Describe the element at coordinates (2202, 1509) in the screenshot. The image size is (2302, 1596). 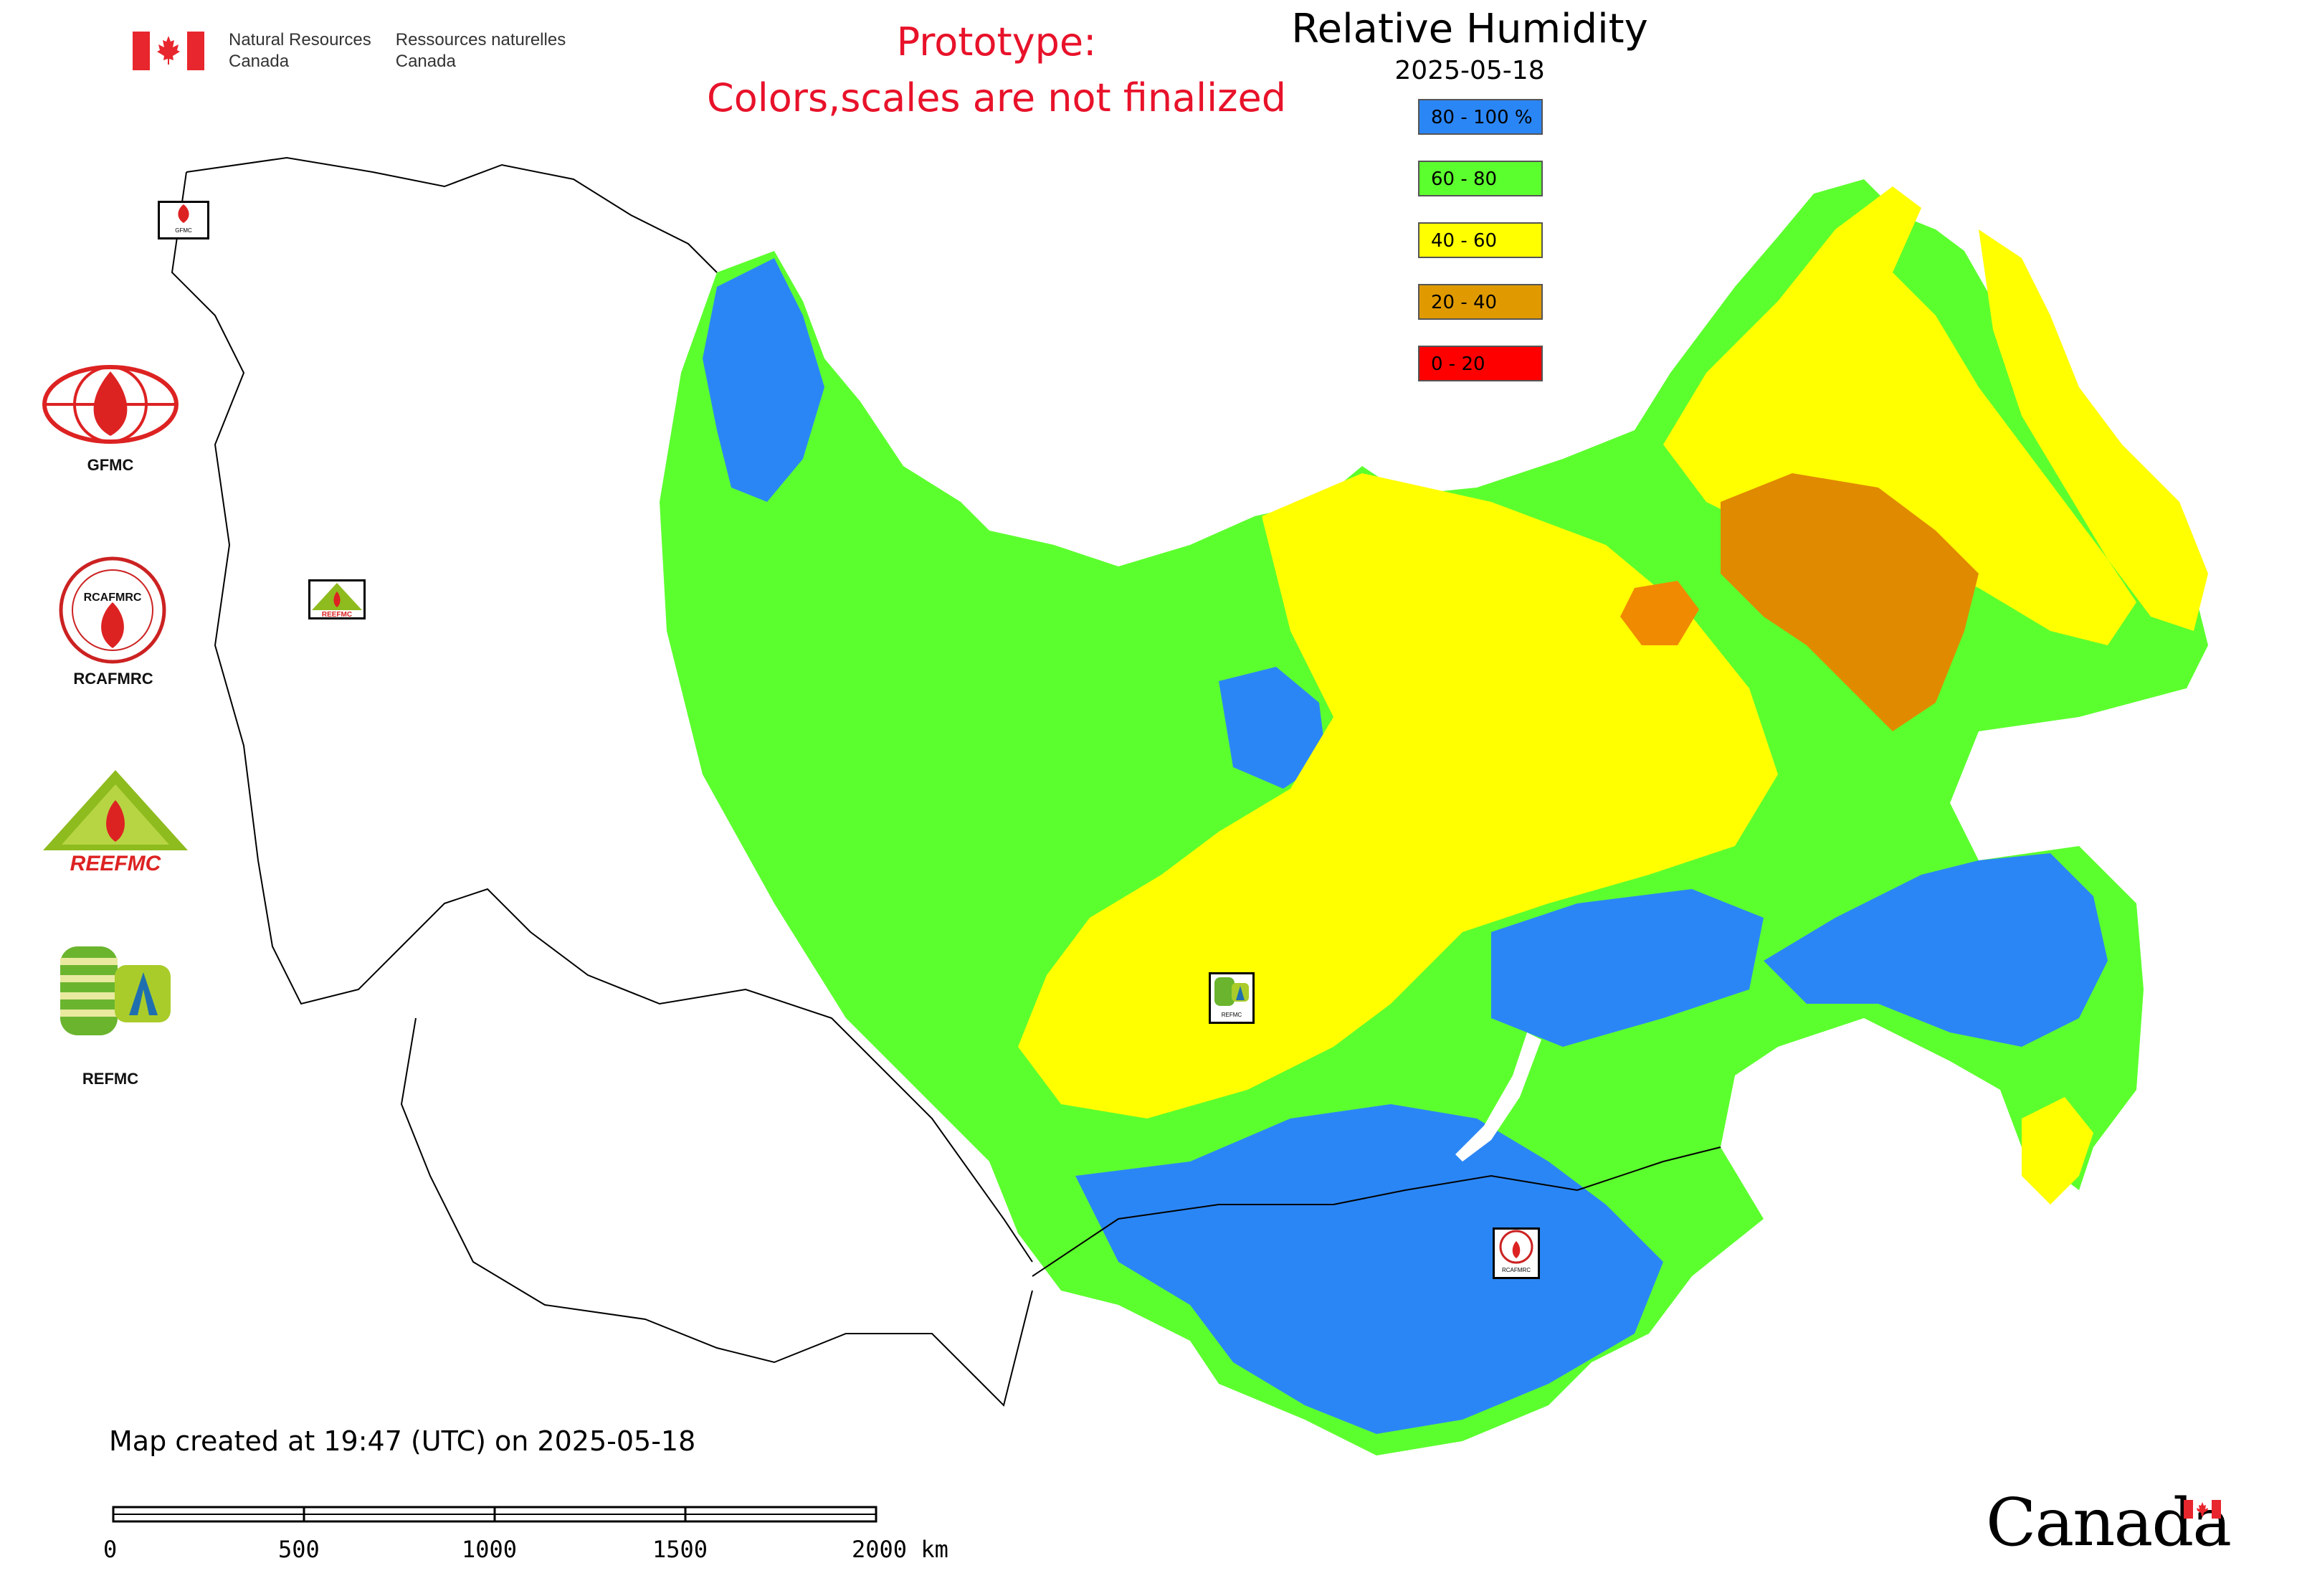
I see `canada-wordmark-flag-icon` at that location.